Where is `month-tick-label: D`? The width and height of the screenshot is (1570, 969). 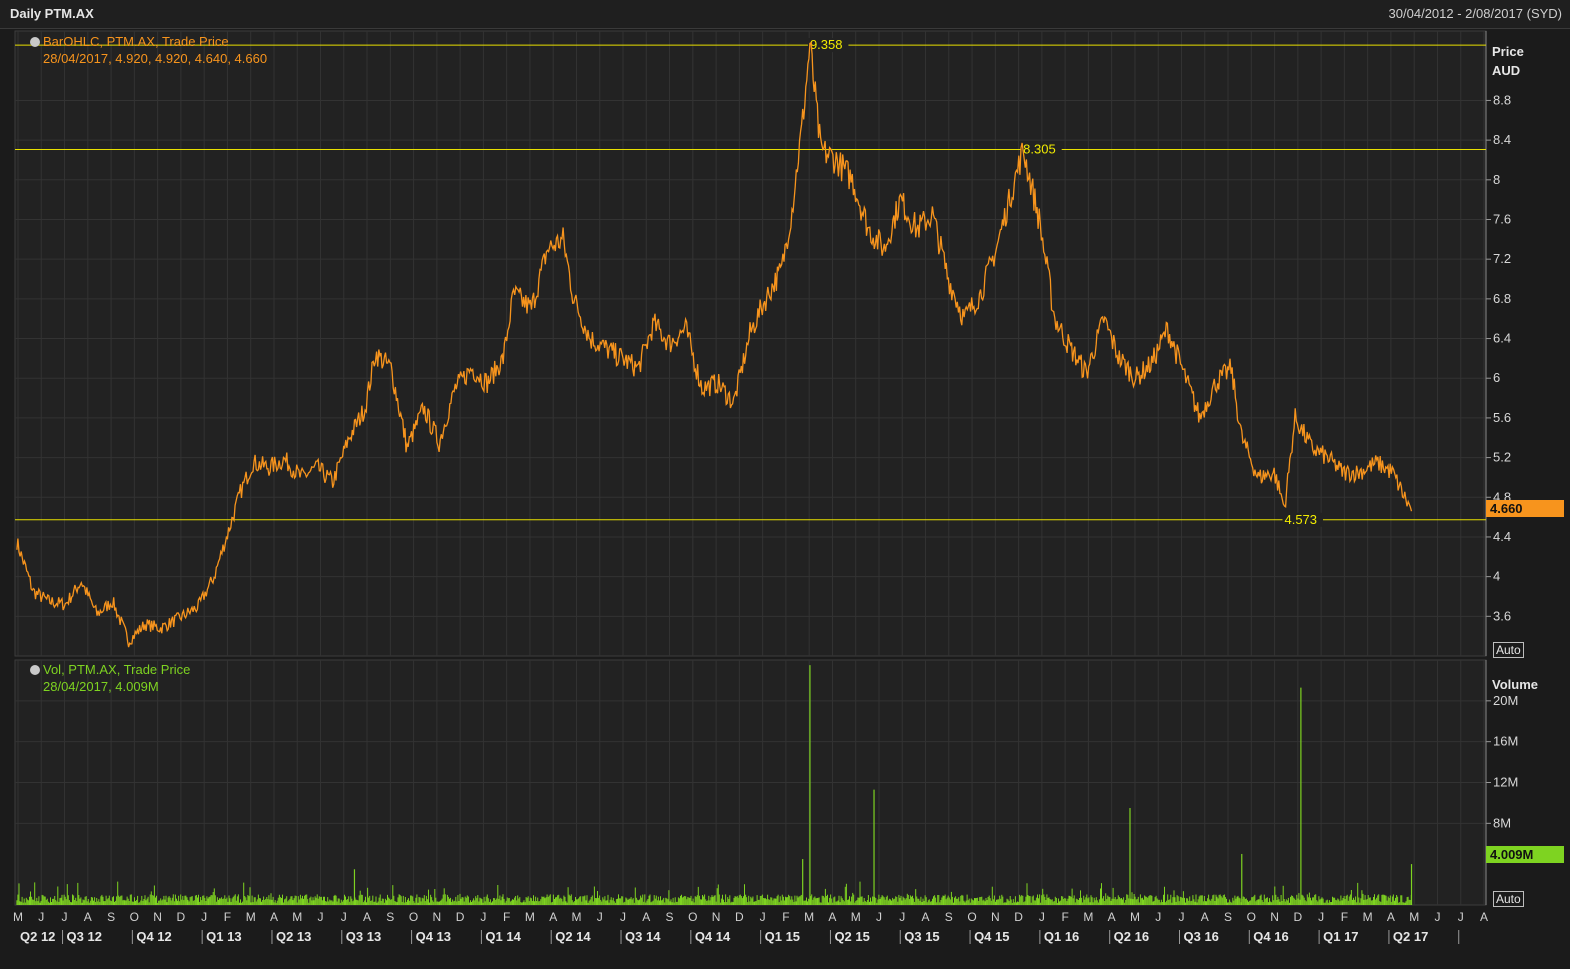
month-tick-label: D is located at coordinates (460, 917).